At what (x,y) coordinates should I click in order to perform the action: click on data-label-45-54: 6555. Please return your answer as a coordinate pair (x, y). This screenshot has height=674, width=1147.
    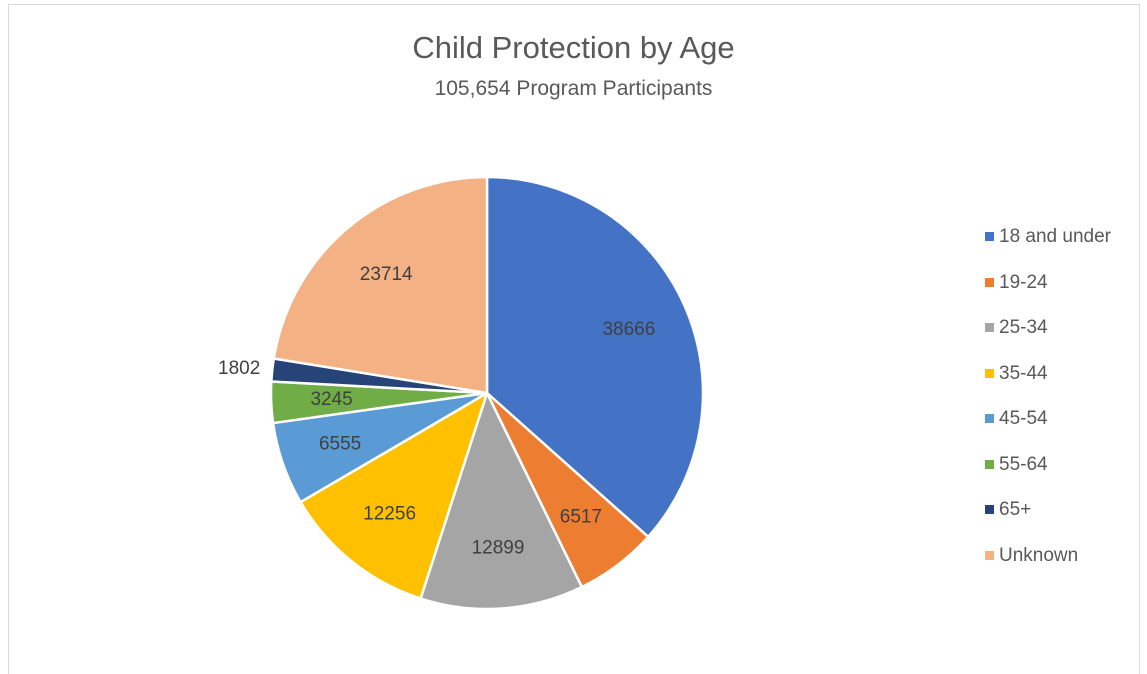
    Looking at the image, I should click on (340, 444).